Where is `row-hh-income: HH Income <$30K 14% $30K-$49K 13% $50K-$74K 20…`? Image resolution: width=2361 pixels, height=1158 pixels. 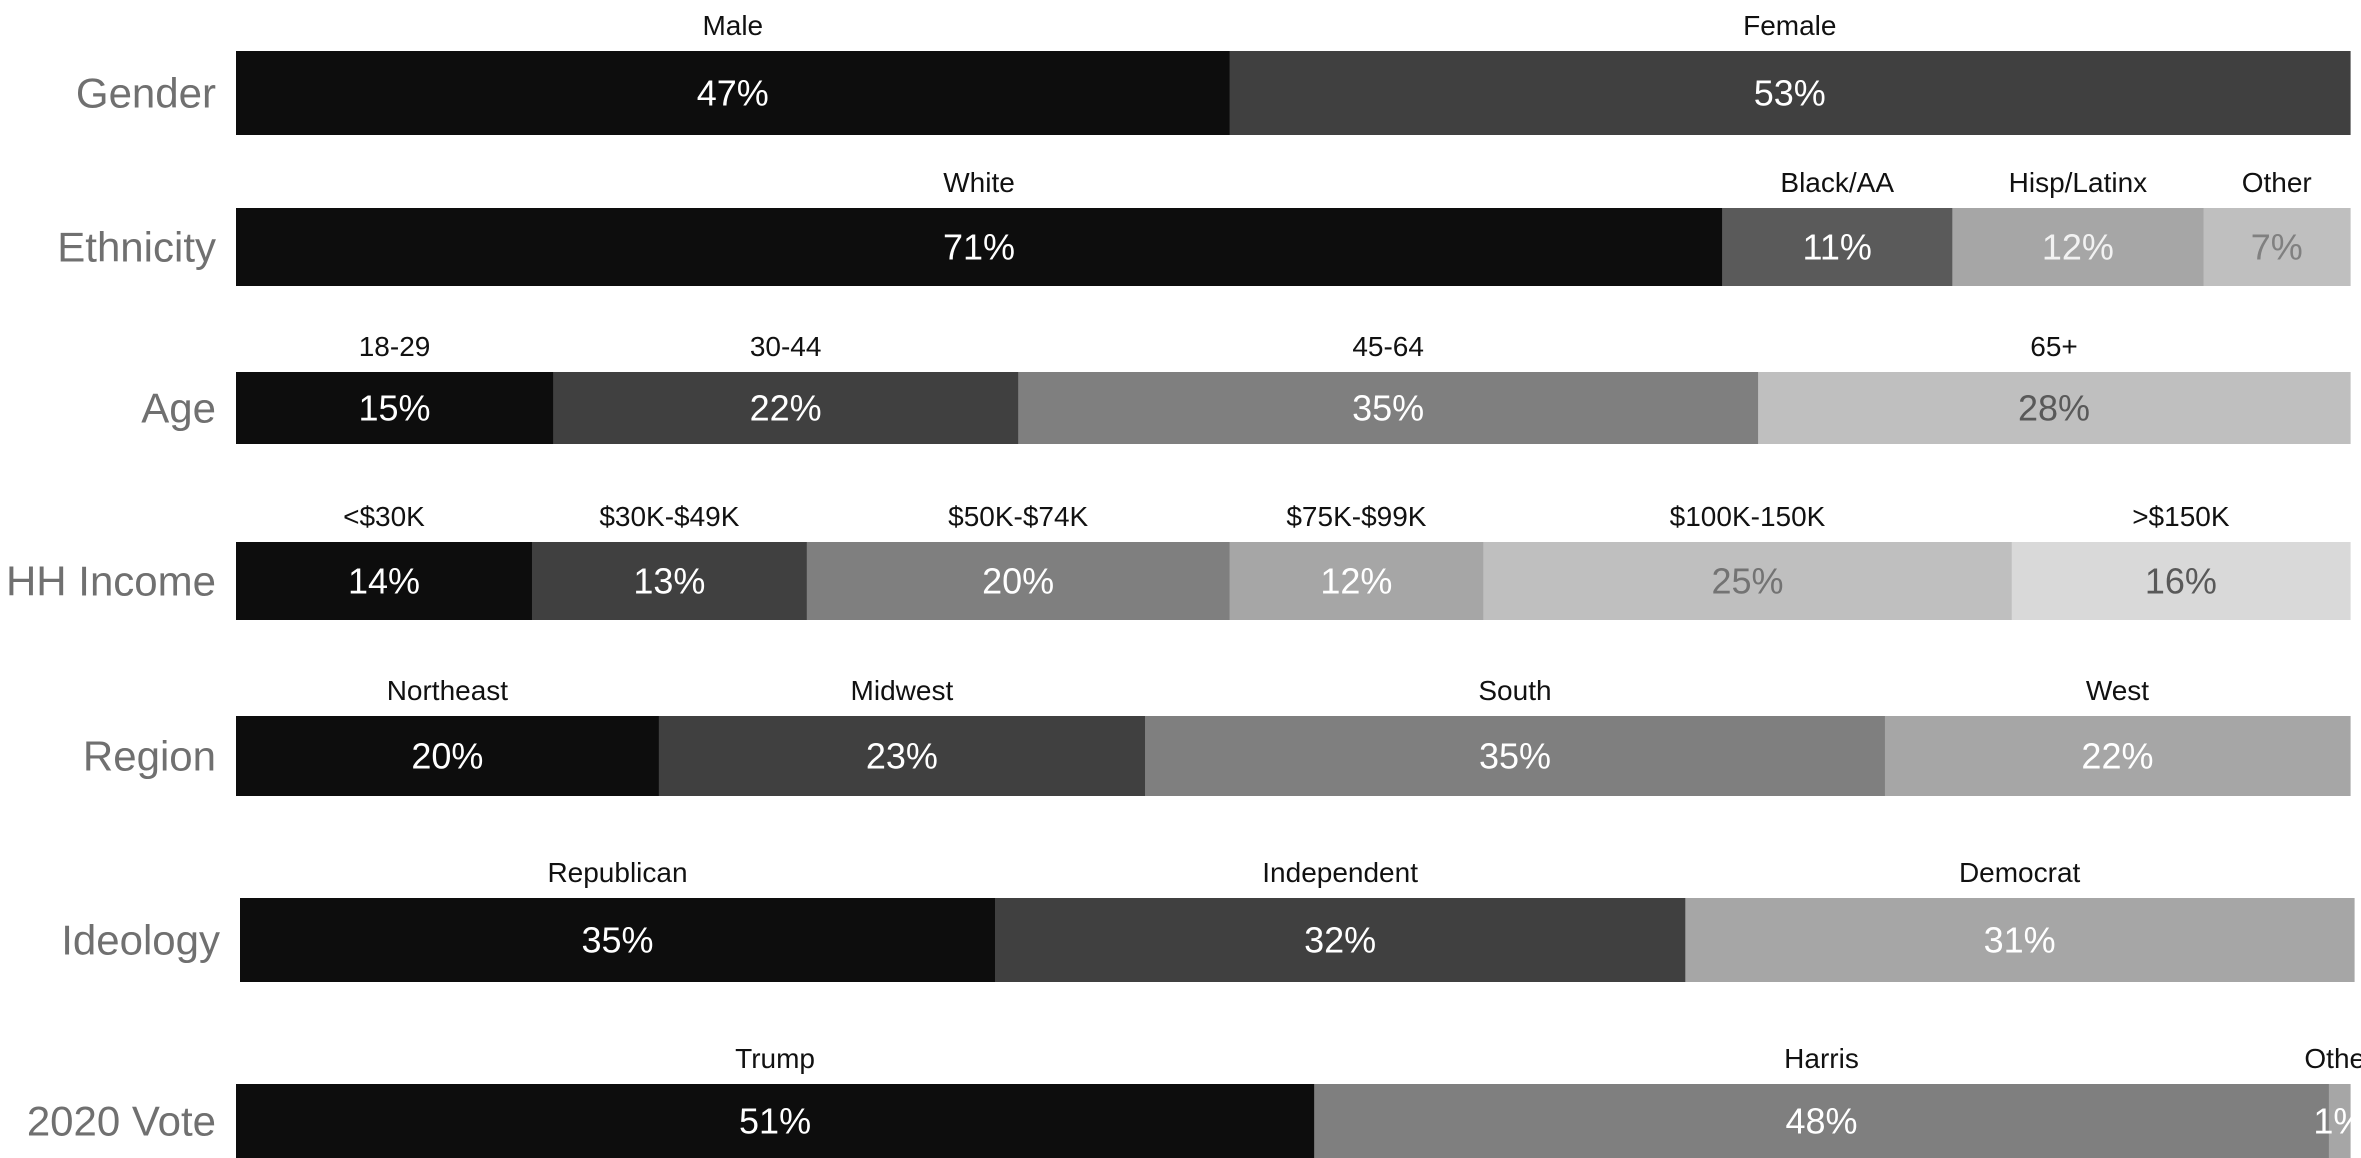
row-hh-income: HH Income <$30K 14% $30K-$49K 13% $50K-$74K 20… is located at coordinates (1178, 560).